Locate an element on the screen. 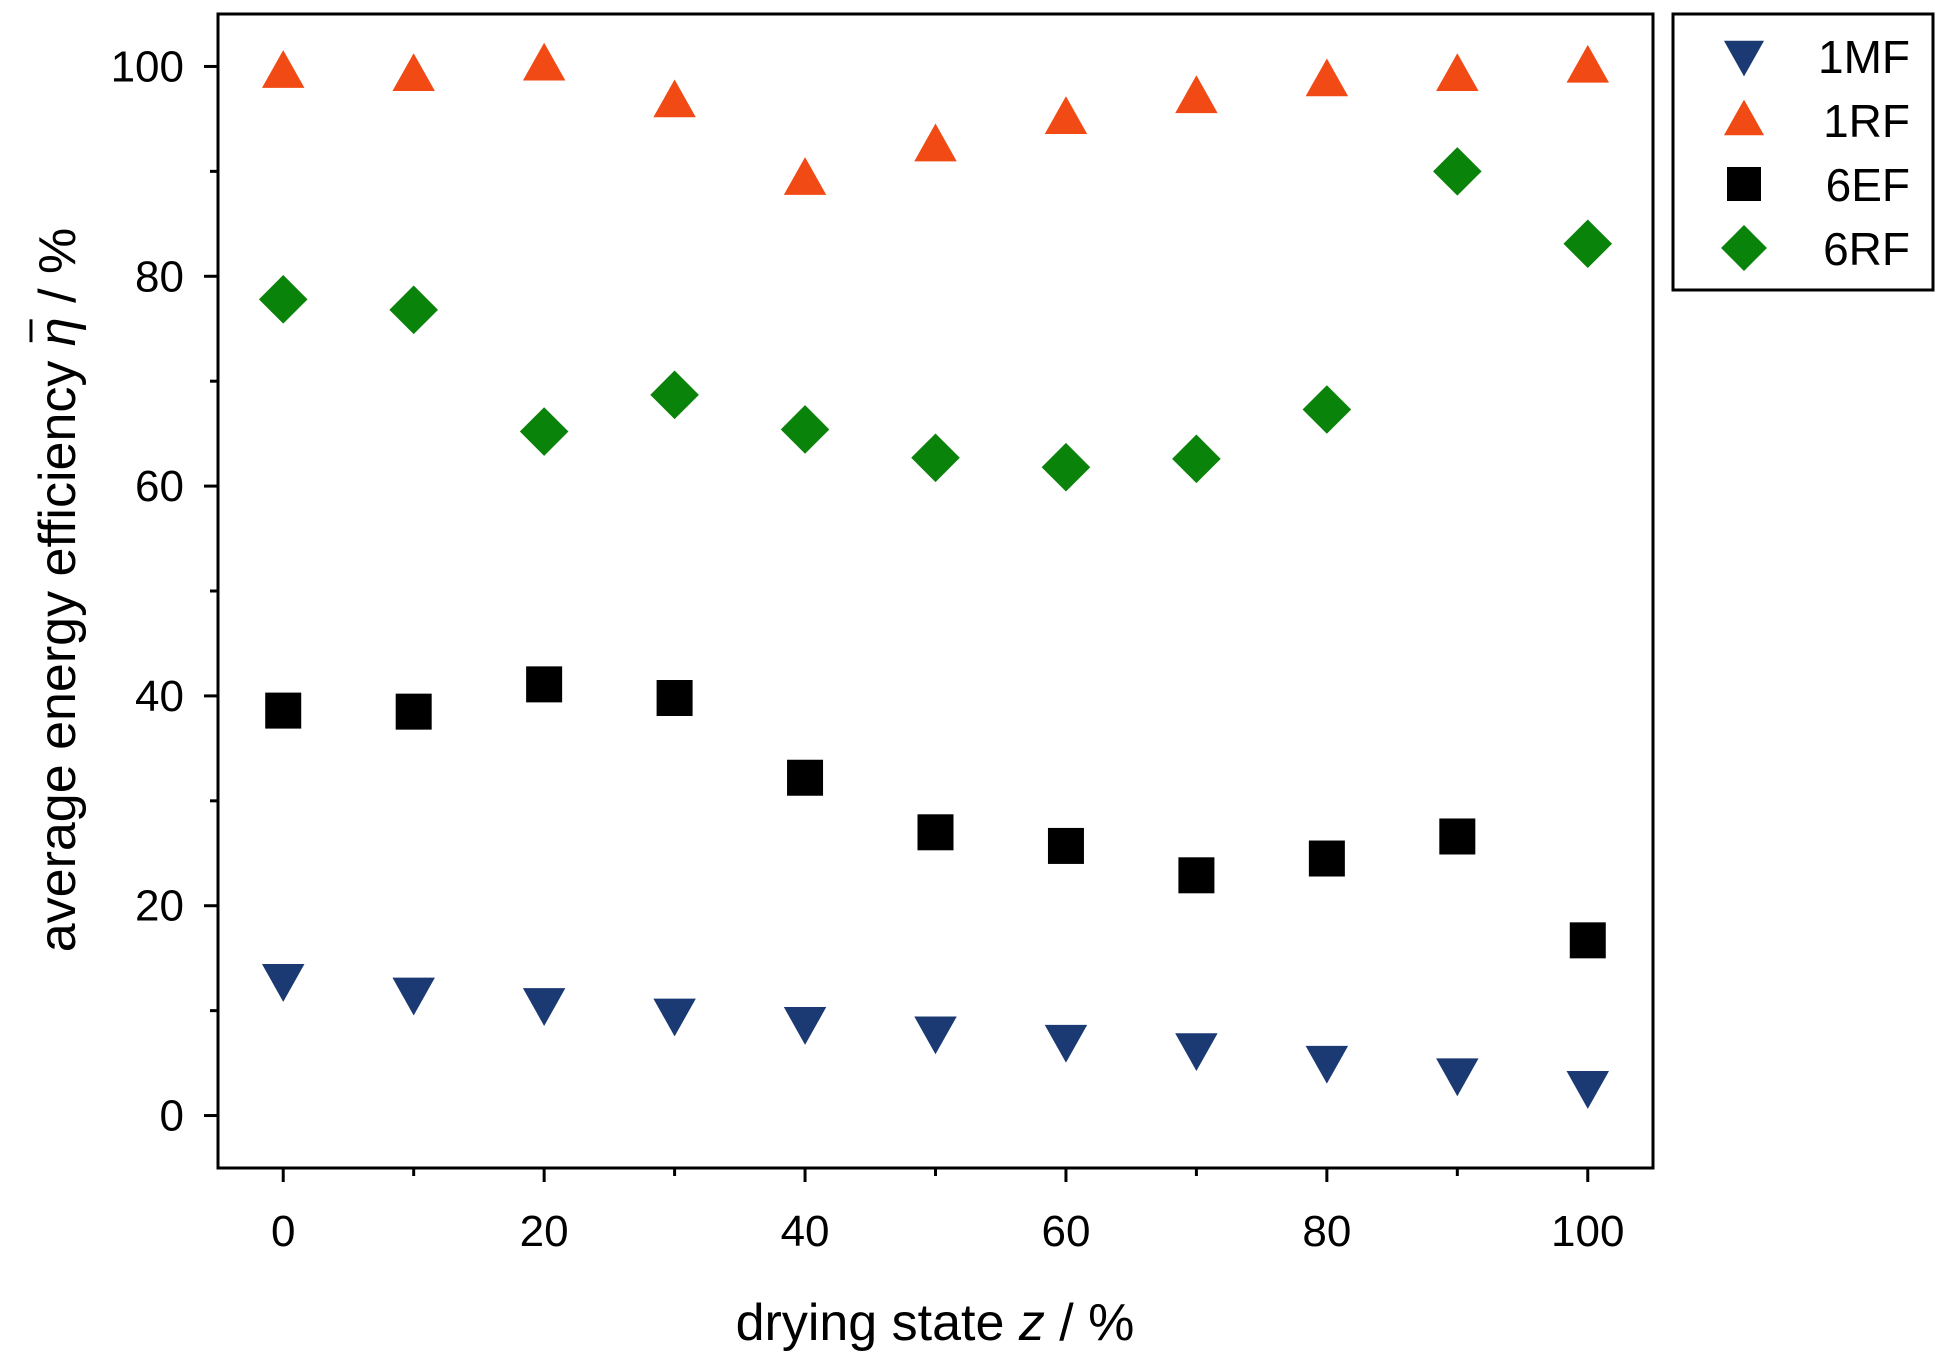 The image size is (1940, 1364). series-1RF is located at coordinates (935, 118).